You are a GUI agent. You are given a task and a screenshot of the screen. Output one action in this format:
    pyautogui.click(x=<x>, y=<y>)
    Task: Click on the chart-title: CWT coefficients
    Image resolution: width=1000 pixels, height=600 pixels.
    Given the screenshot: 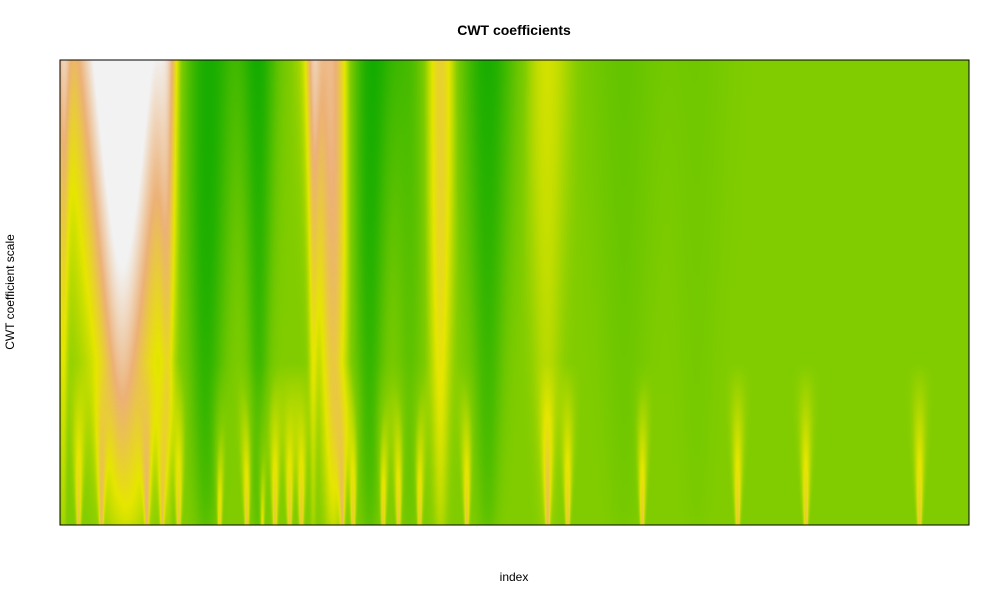 What is the action you would take?
    pyautogui.click(x=514, y=30)
    